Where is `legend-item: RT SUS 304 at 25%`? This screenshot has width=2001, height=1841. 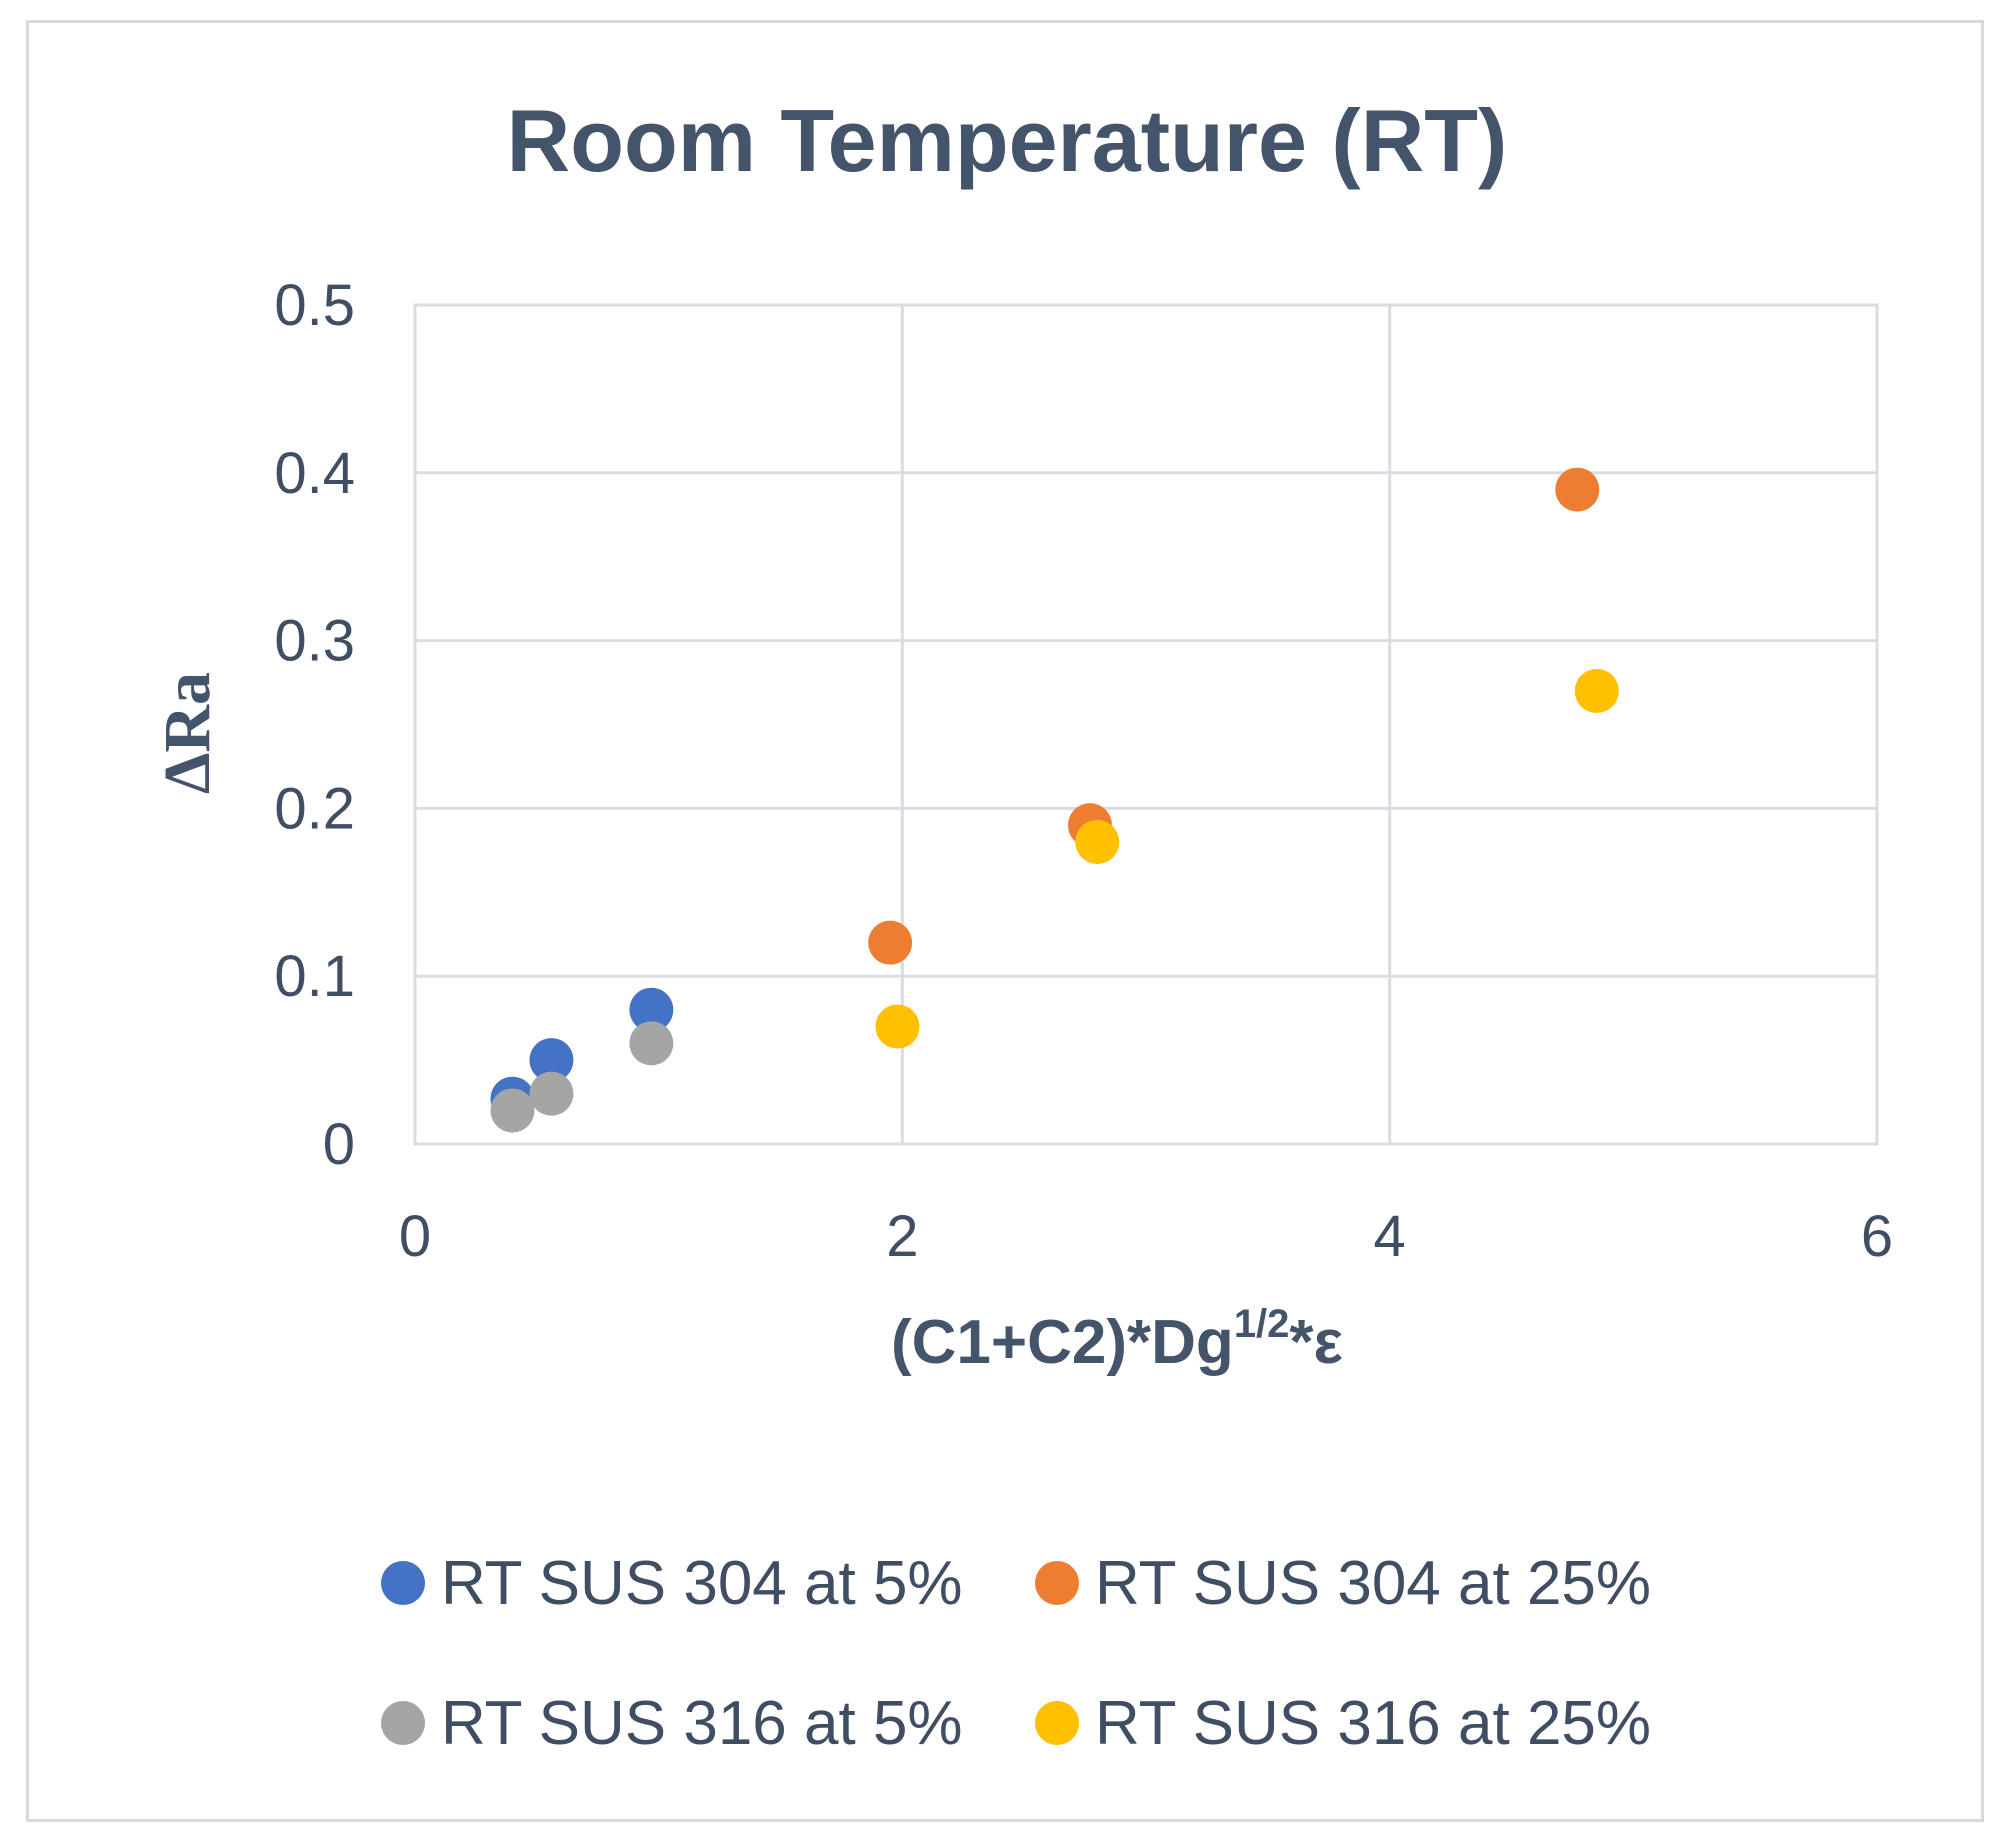 legend-item: RT SUS 304 at 25% is located at coordinates (1343, 1583).